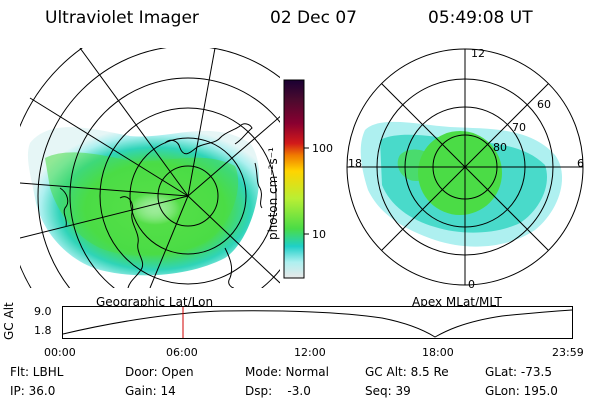 The image size is (600, 400). What do you see at coordinates (480, 18) in the screenshot?
I see `time-label: 05:49:08 UT` at bounding box center [480, 18].